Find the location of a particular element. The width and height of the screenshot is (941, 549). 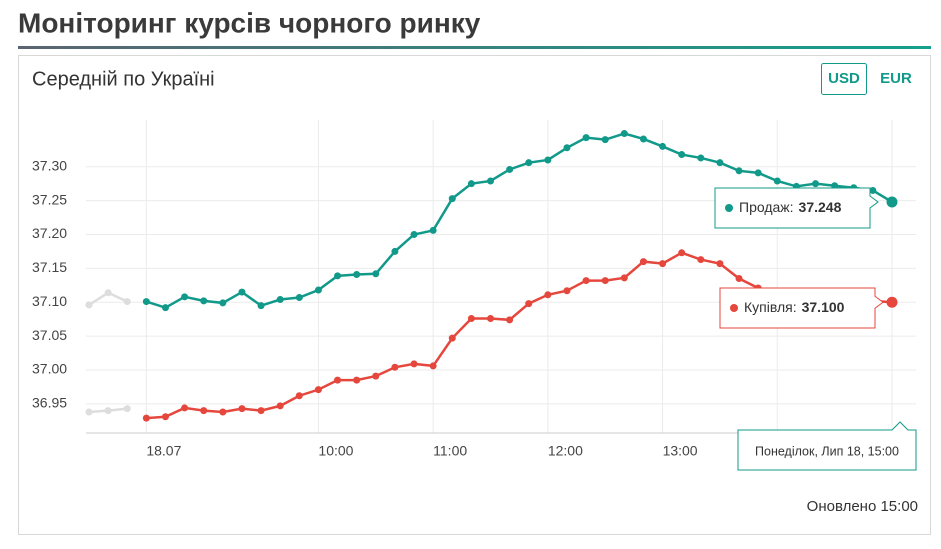

x-tick-label: 13:00 is located at coordinates (680, 451).